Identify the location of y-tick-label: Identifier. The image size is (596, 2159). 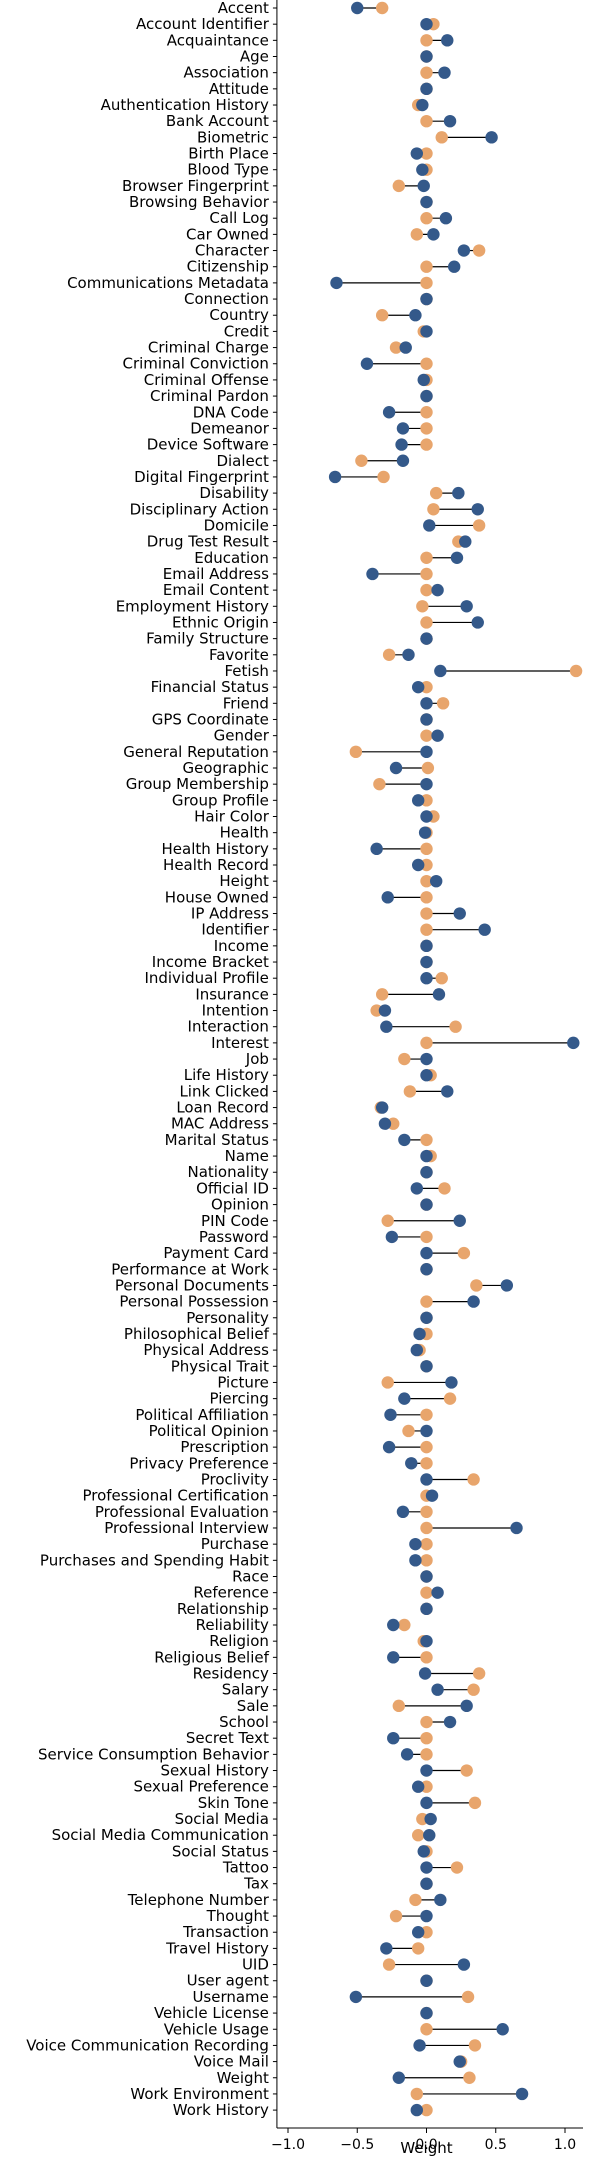
(235, 930).